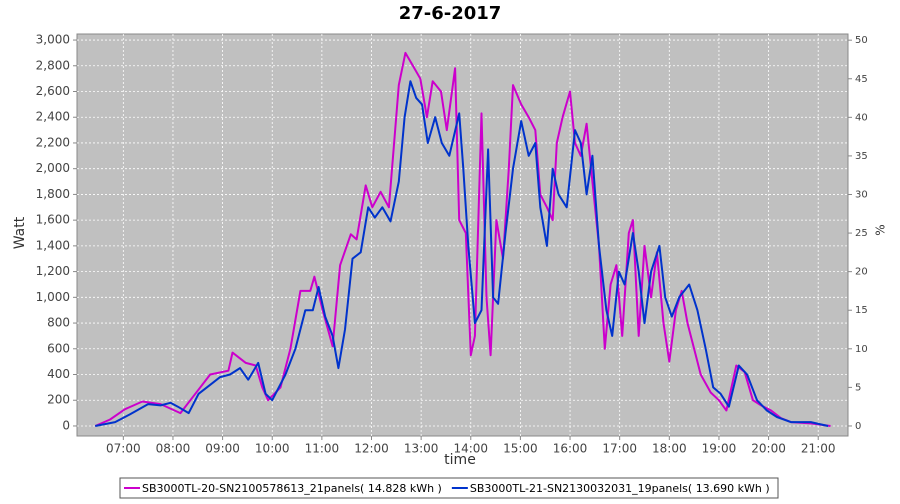 This screenshot has height=504, width=900. What do you see at coordinates (719, 449) in the screenshot?
I see `x-tick-label: 19:00` at bounding box center [719, 449].